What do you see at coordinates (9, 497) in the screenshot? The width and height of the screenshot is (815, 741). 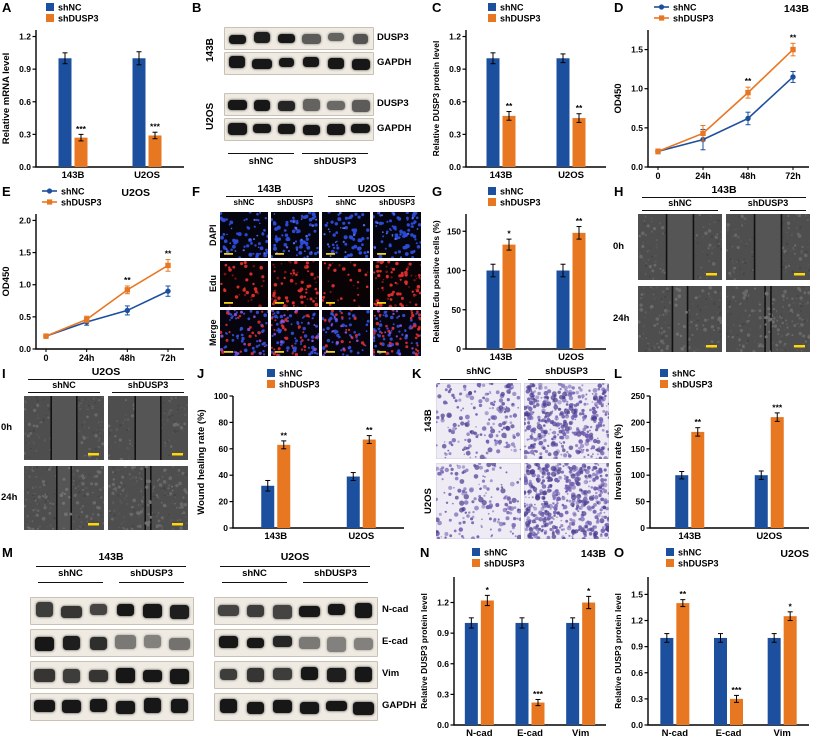 I see `timepoint-label: 24h` at bounding box center [9, 497].